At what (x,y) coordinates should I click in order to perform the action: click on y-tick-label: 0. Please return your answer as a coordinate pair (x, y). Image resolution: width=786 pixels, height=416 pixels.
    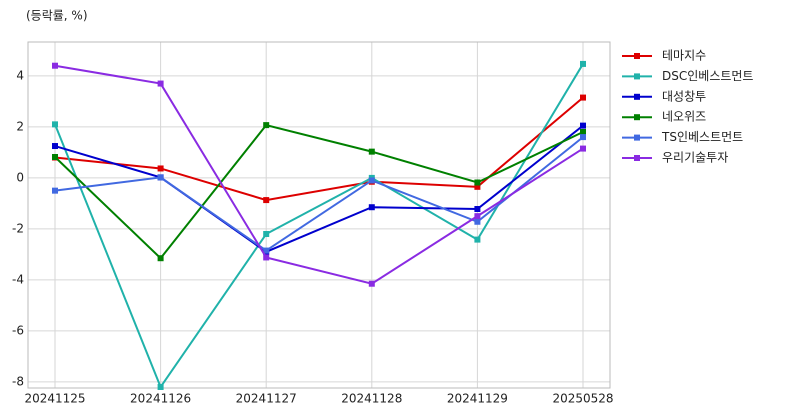
    Looking at the image, I should click on (20, 177).